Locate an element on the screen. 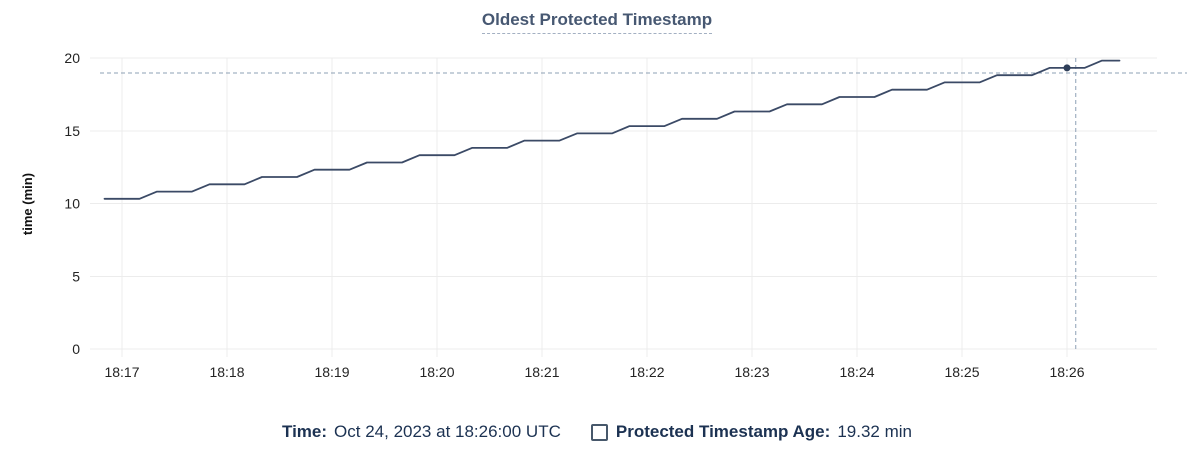  x-tick-label: 18:26 is located at coordinates (1066, 372).